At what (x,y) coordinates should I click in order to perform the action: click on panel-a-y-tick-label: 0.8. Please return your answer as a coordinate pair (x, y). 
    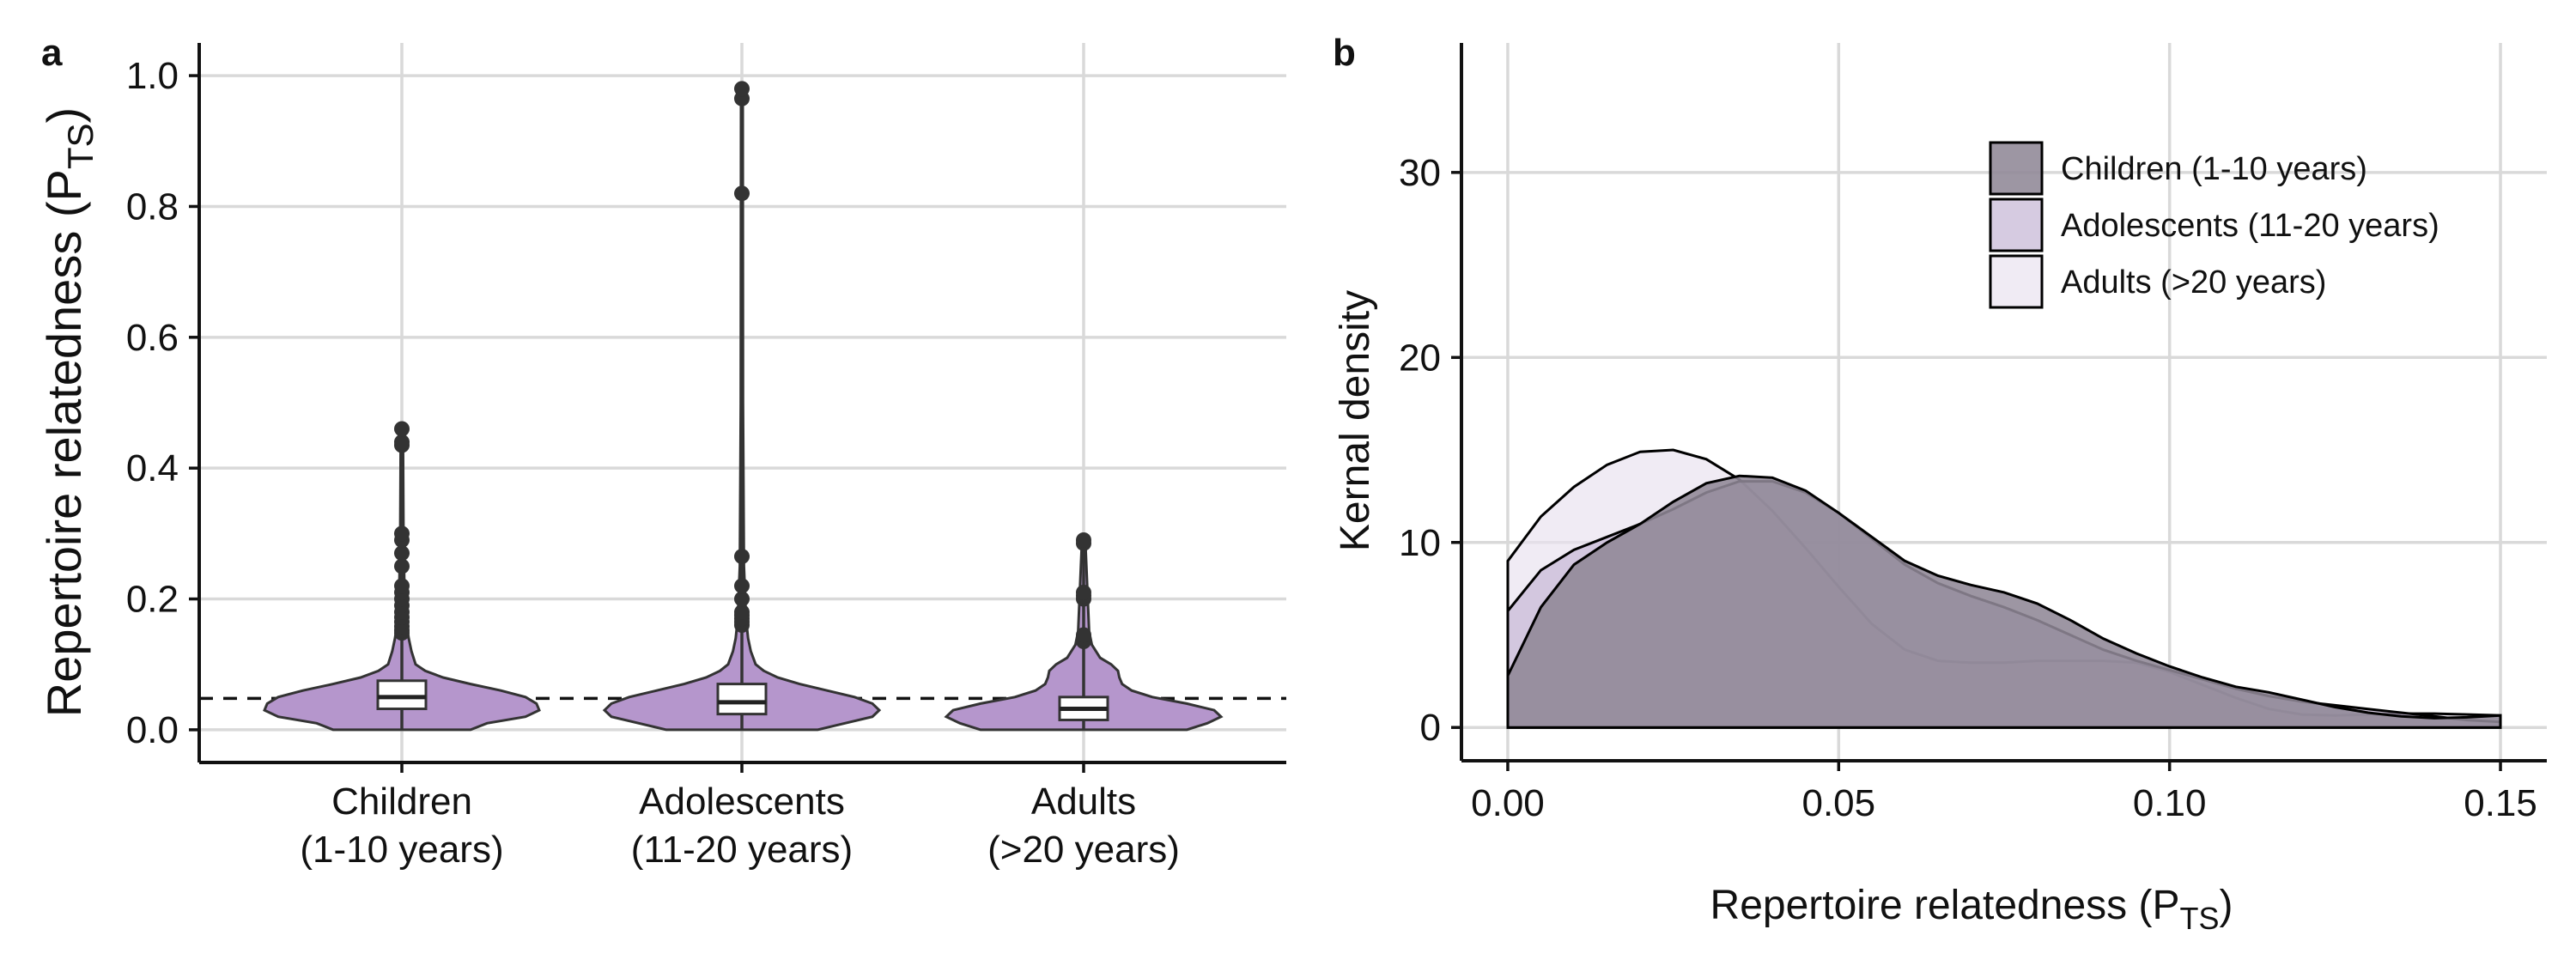
    Looking at the image, I should click on (153, 206).